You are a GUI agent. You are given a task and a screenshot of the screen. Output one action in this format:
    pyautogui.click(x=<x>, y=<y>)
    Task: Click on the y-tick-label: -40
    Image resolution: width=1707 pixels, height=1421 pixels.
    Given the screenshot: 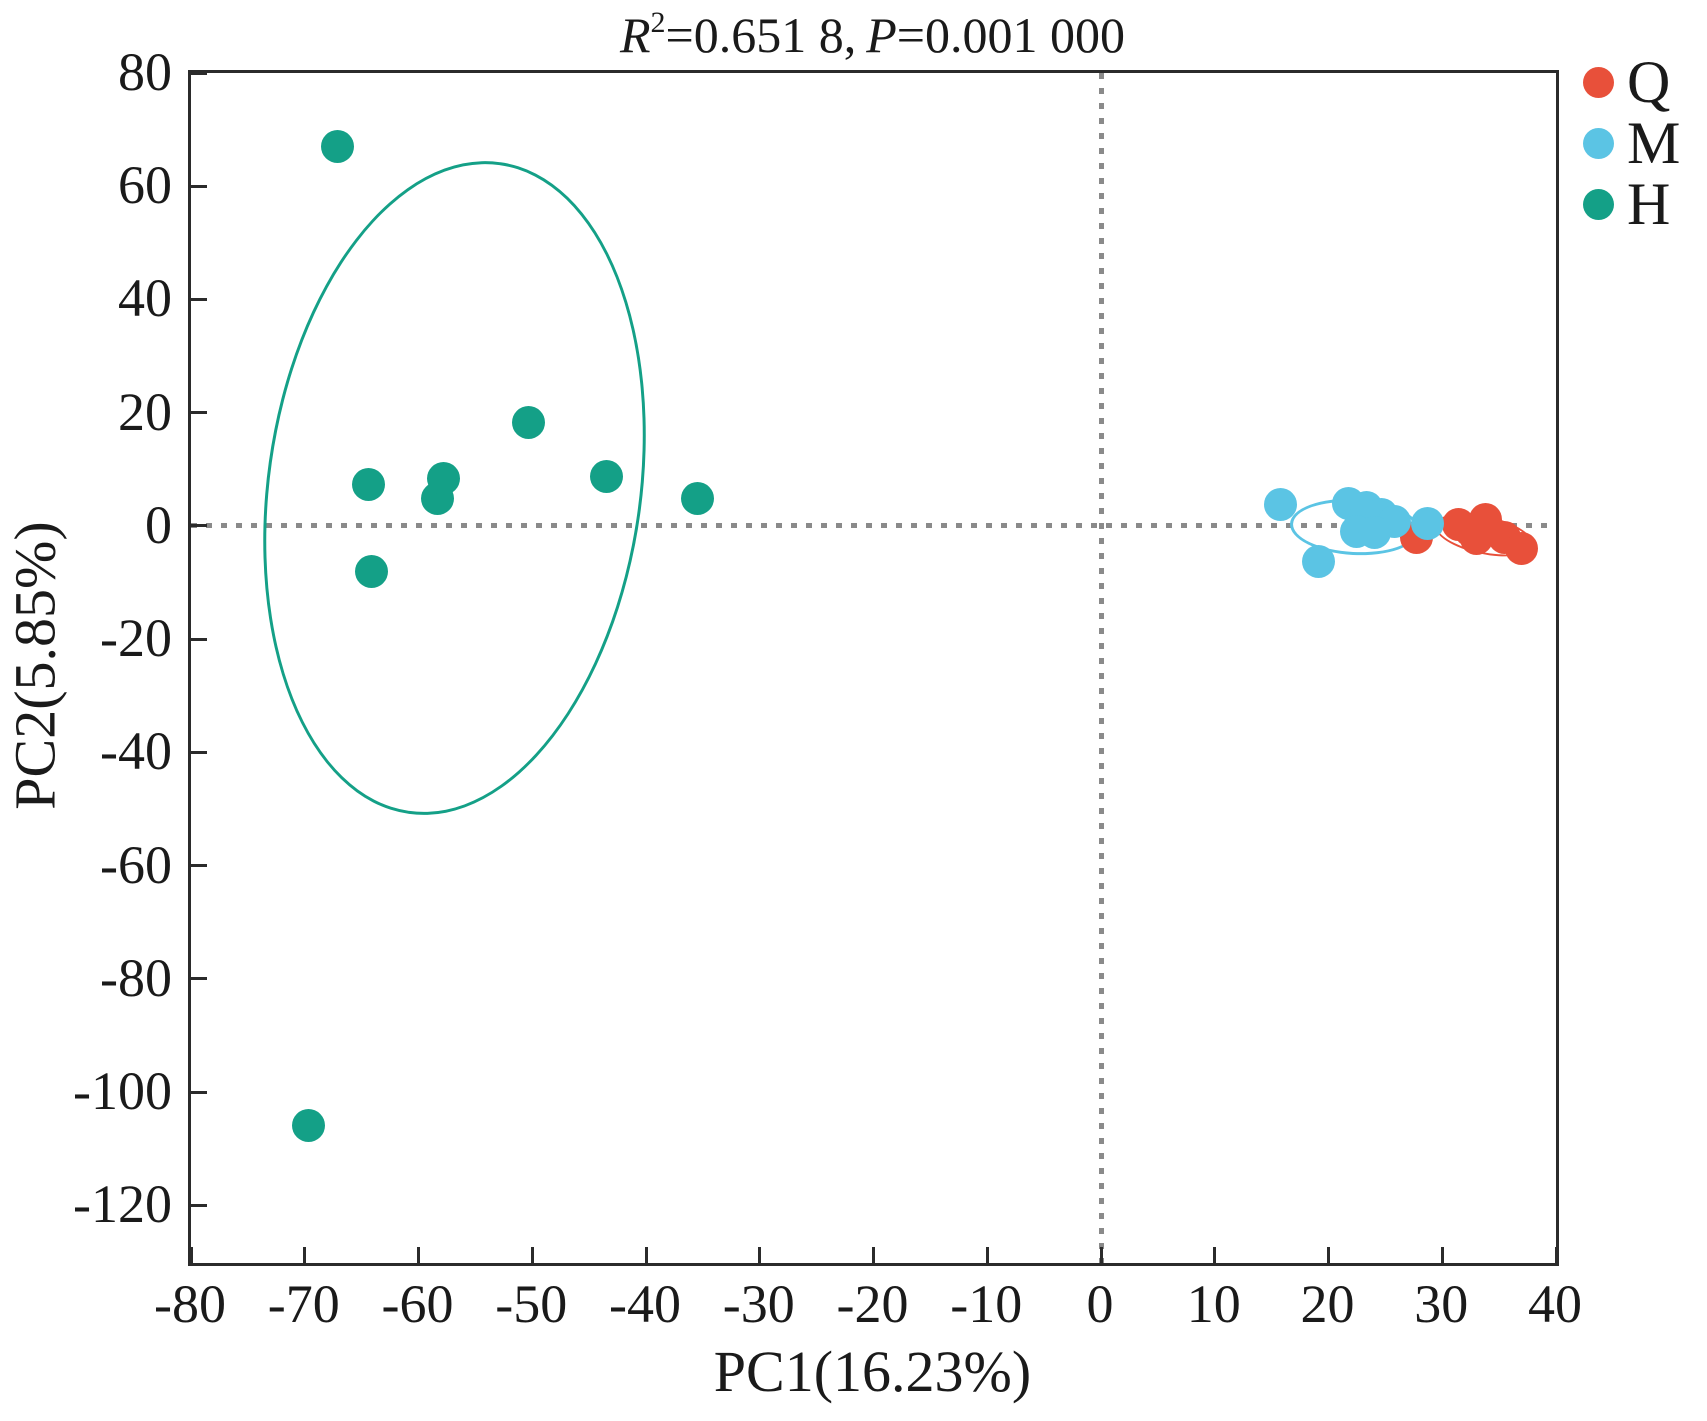 What is the action you would take?
    pyautogui.click(x=136, y=751)
    